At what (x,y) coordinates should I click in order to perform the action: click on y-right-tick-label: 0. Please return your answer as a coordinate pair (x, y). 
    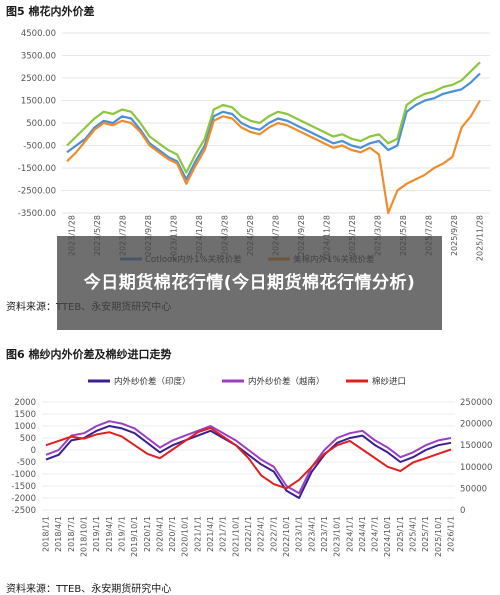
    Looking at the image, I should click on (462, 511).